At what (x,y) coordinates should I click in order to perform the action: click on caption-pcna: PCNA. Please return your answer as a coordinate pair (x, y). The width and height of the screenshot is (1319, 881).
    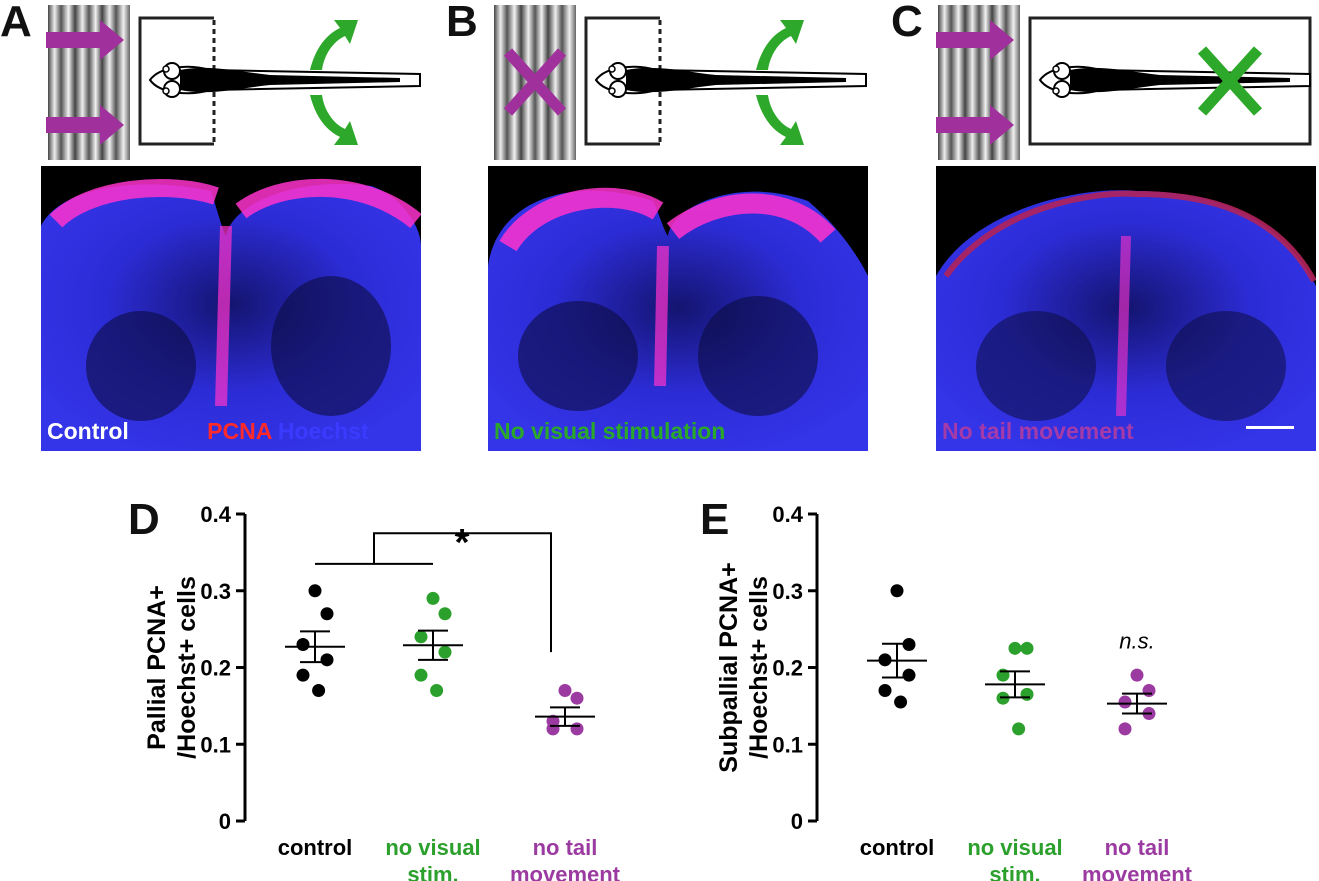
    Looking at the image, I should click on (236, 431).